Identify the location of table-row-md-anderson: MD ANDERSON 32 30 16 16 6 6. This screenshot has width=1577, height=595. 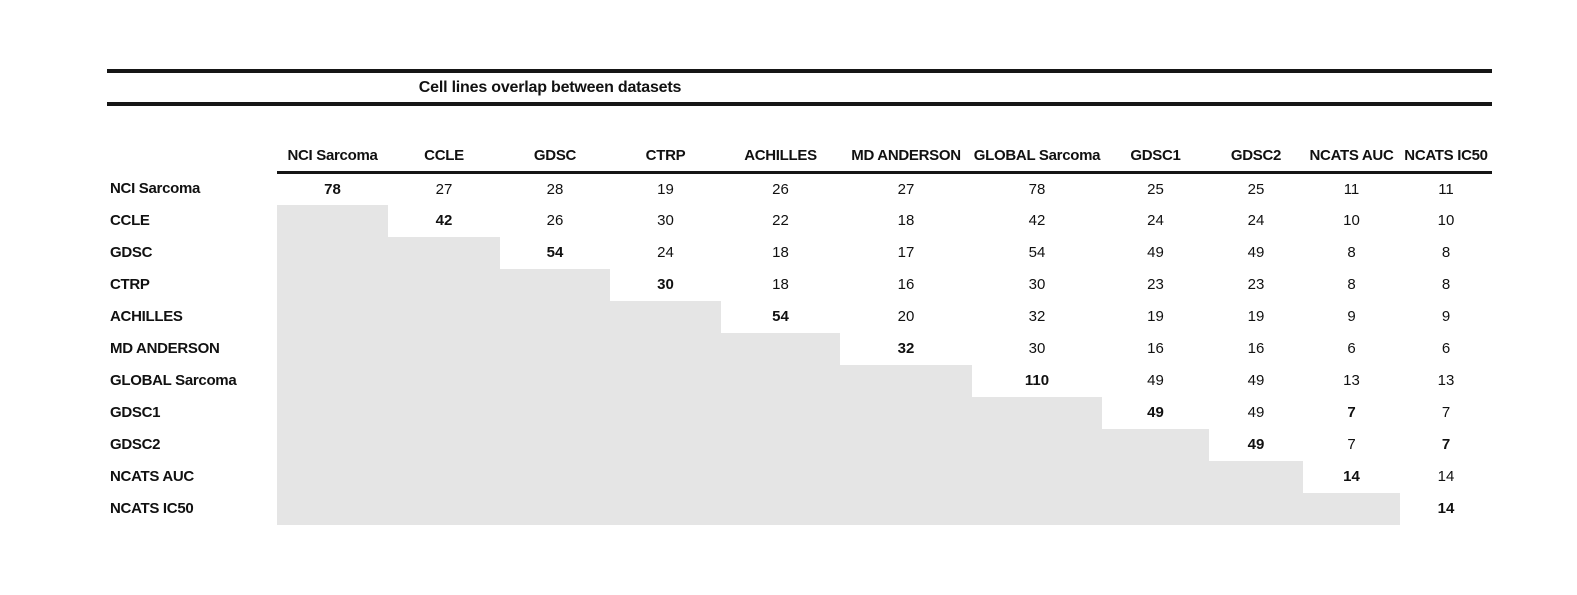
(799, 348).